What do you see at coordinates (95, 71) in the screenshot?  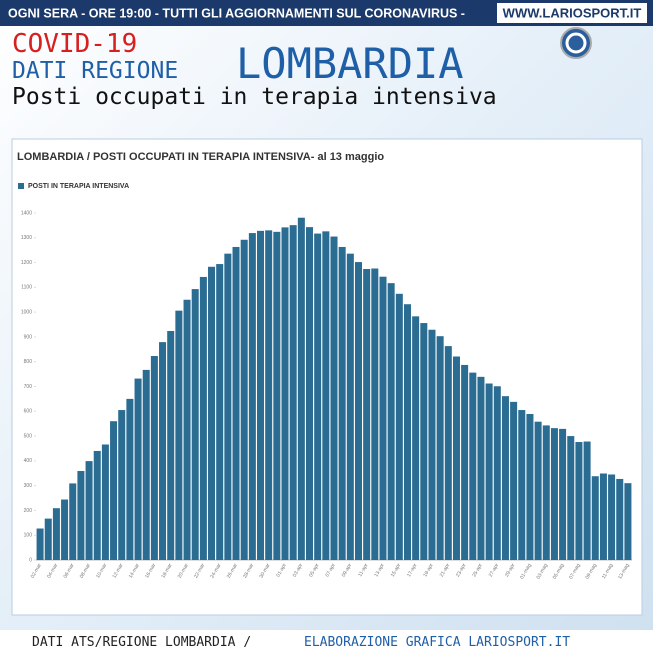 I see `region-prefix: DATI REGIONE` at bounding box center [95, 71].